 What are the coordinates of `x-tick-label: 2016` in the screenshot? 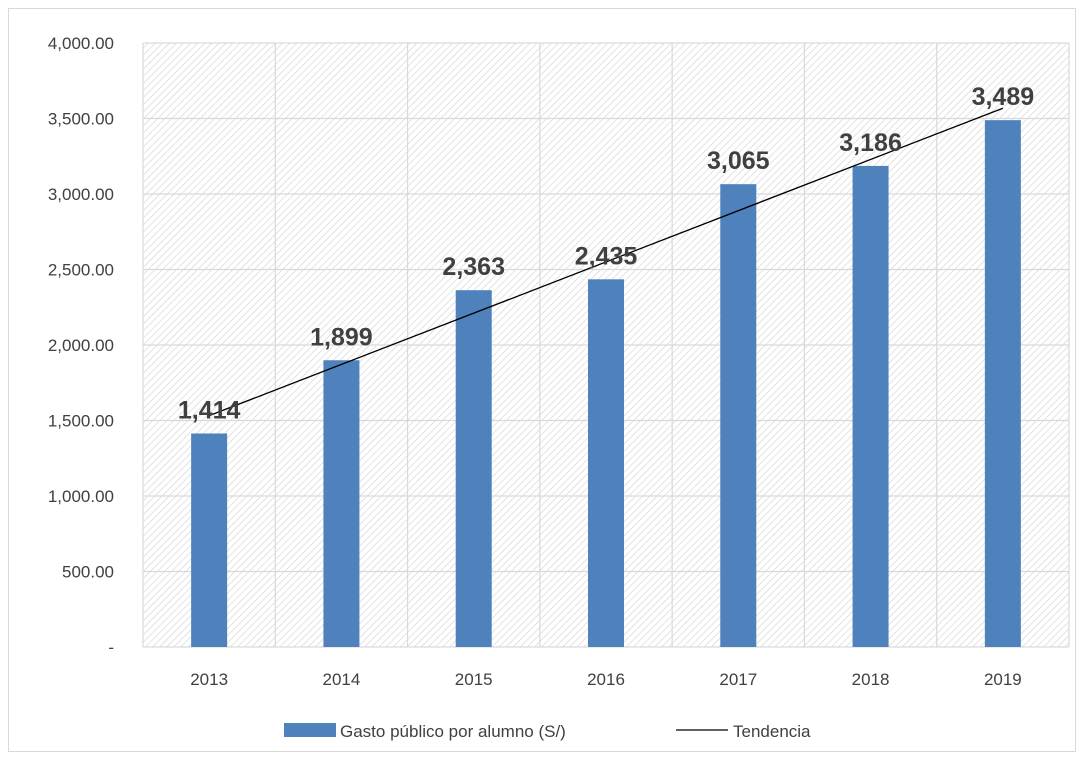 It's located at (606, 679).